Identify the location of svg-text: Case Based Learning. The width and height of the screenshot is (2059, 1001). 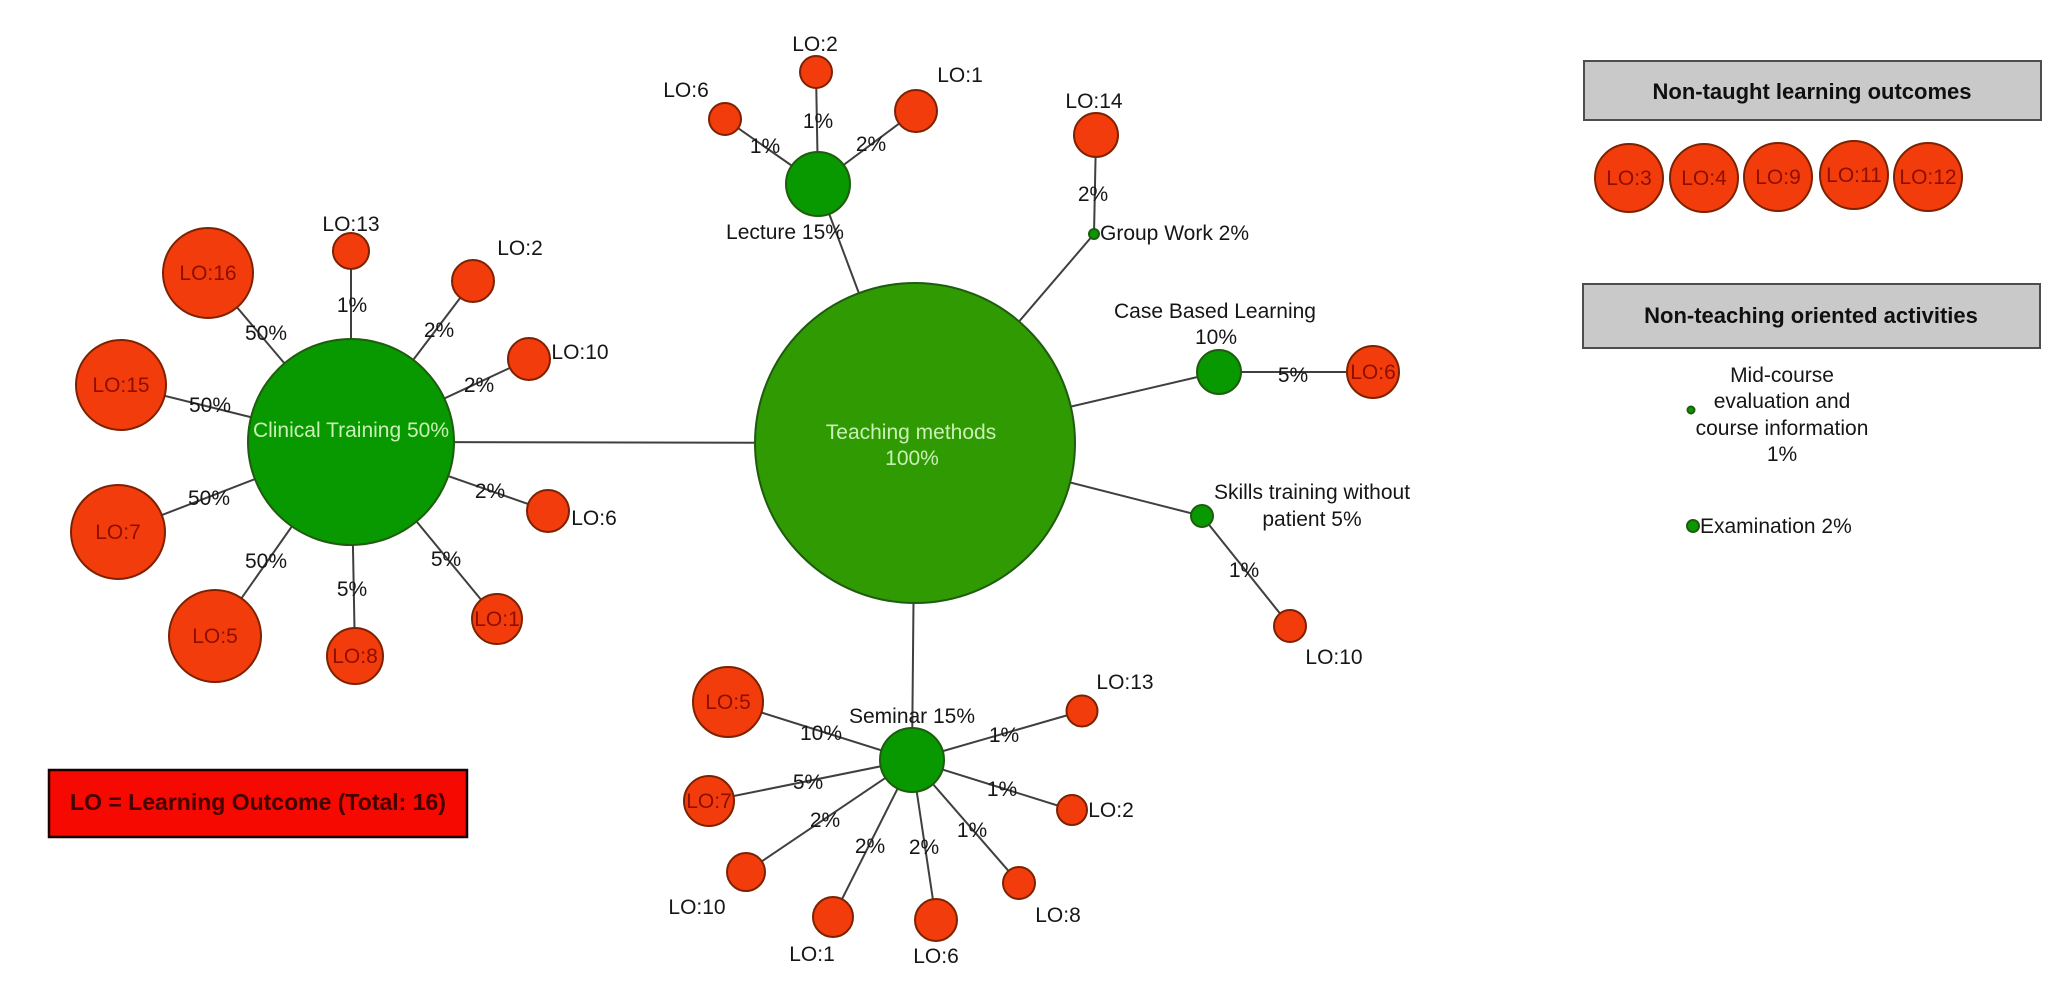
(1215, 311).